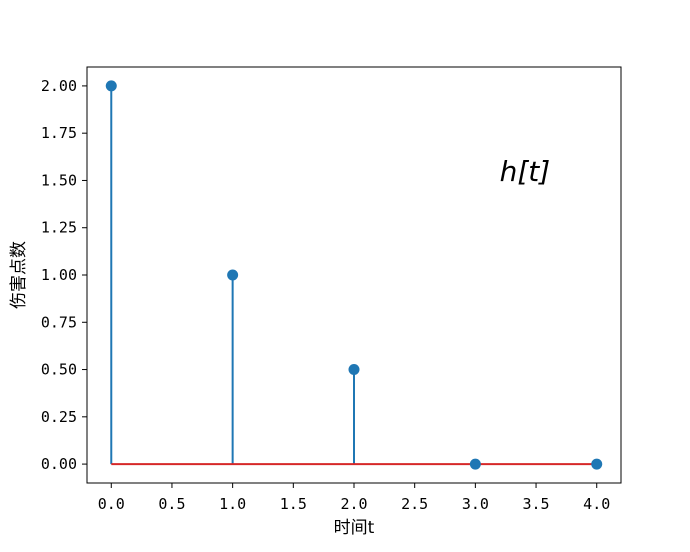 Image resolution: width=690 pixels, height=552 pixels. What do you see at coordinates (232, 504) in the screenshot?
I see `x-tick-label: 1.0` at bounding box center [232, 504].